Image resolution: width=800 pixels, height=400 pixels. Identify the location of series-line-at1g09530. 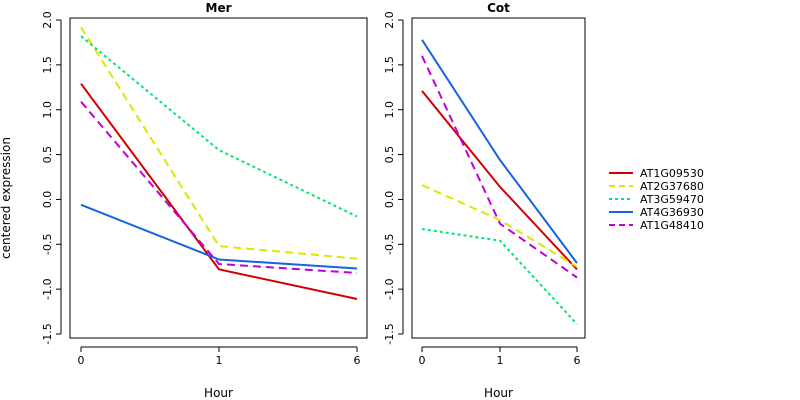
(499, 180).